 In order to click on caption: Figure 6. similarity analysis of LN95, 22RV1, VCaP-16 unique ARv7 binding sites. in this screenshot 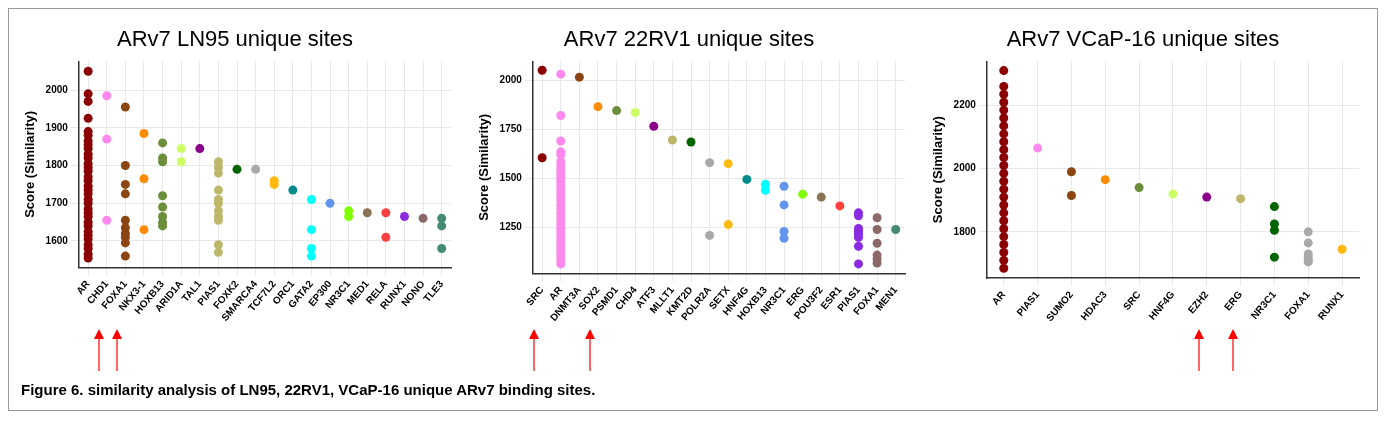, I will do `click(308, 389)`.